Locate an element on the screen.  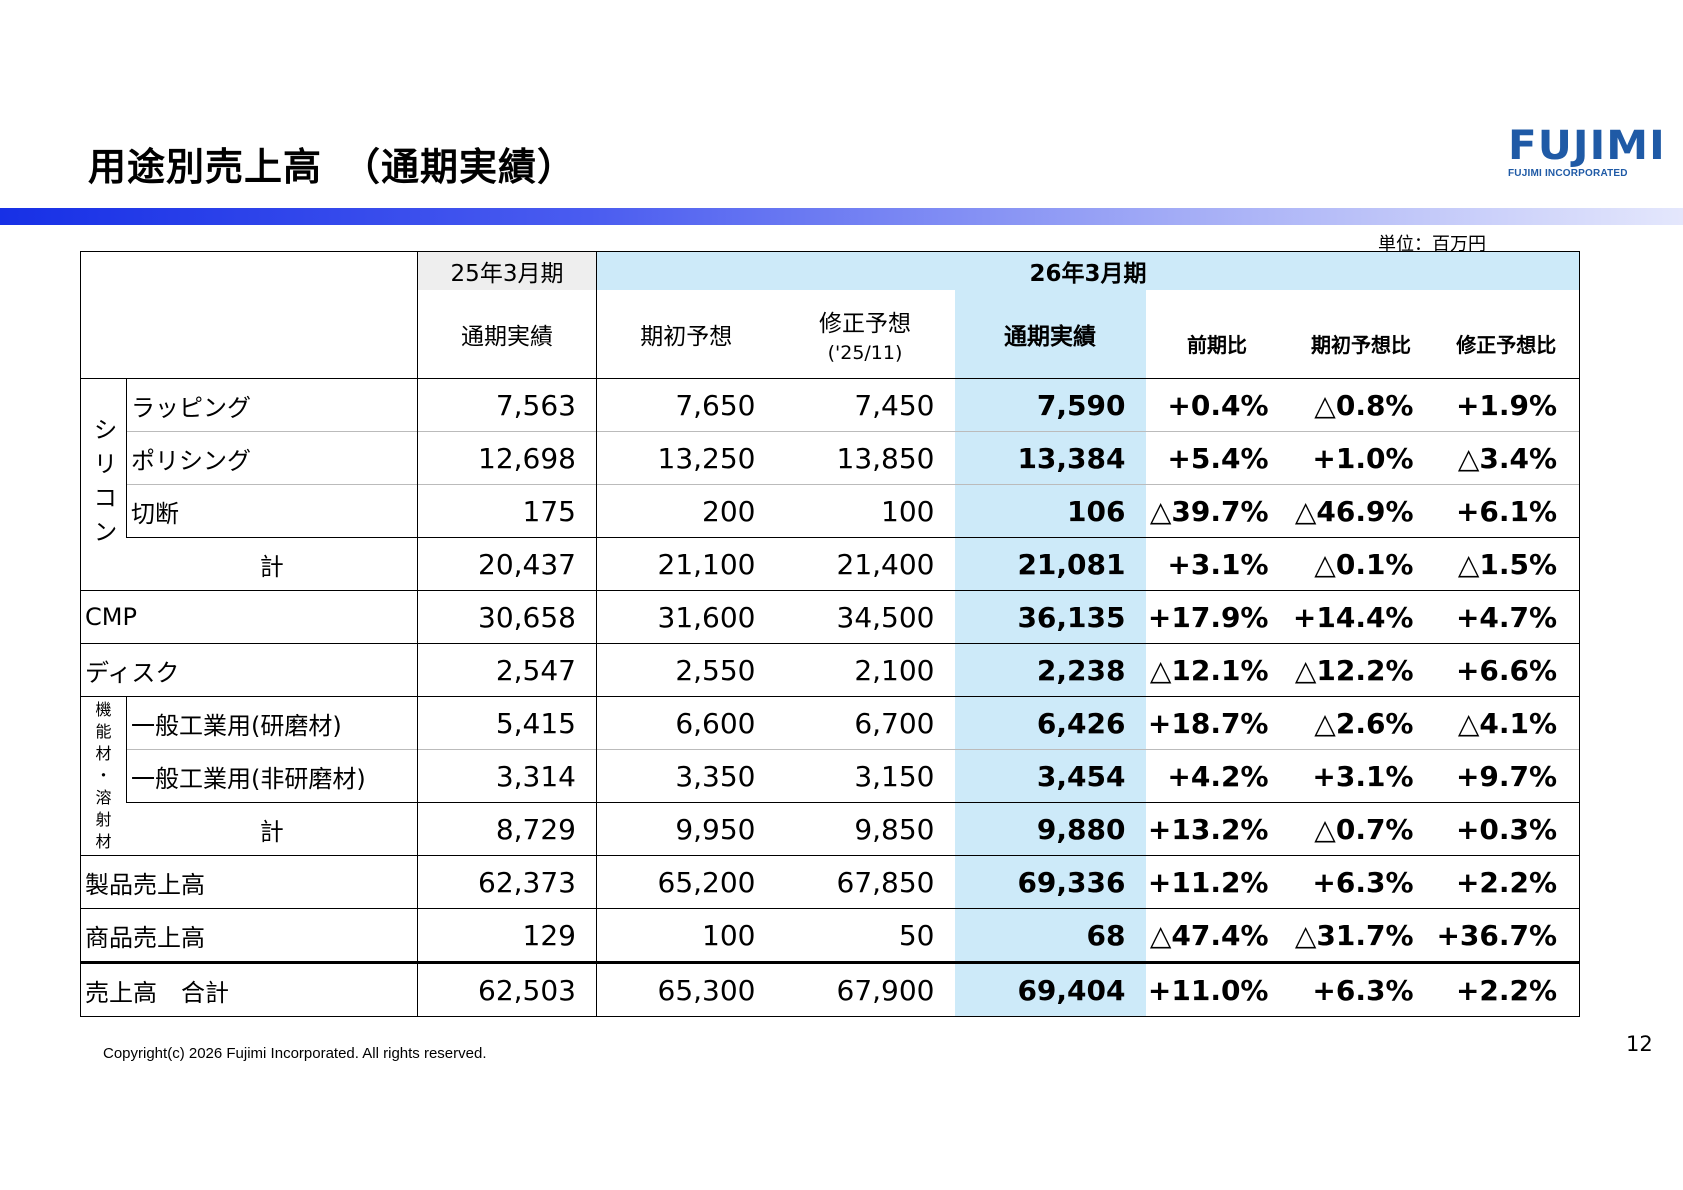
cell-yoy: △39.7% is located at coordinates (1209, 511).